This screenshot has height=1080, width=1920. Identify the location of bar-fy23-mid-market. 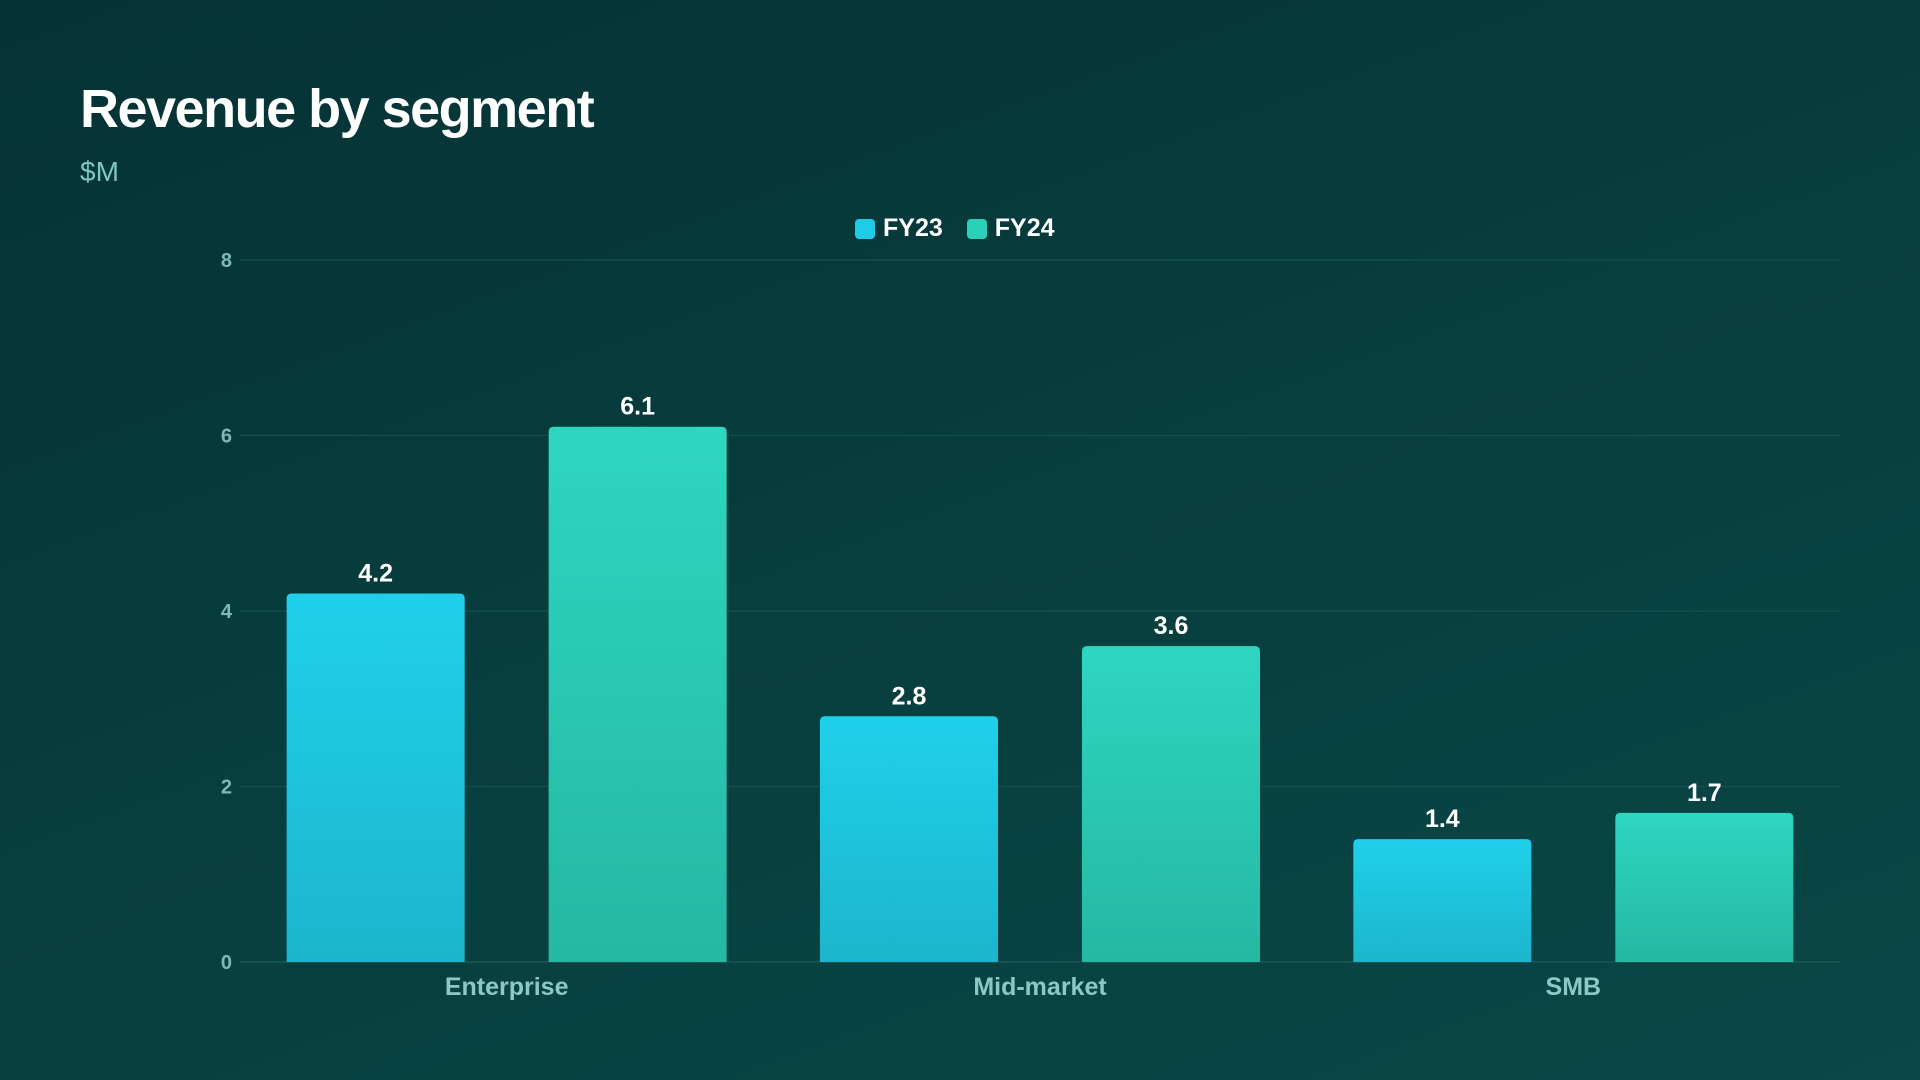
(909, 839).